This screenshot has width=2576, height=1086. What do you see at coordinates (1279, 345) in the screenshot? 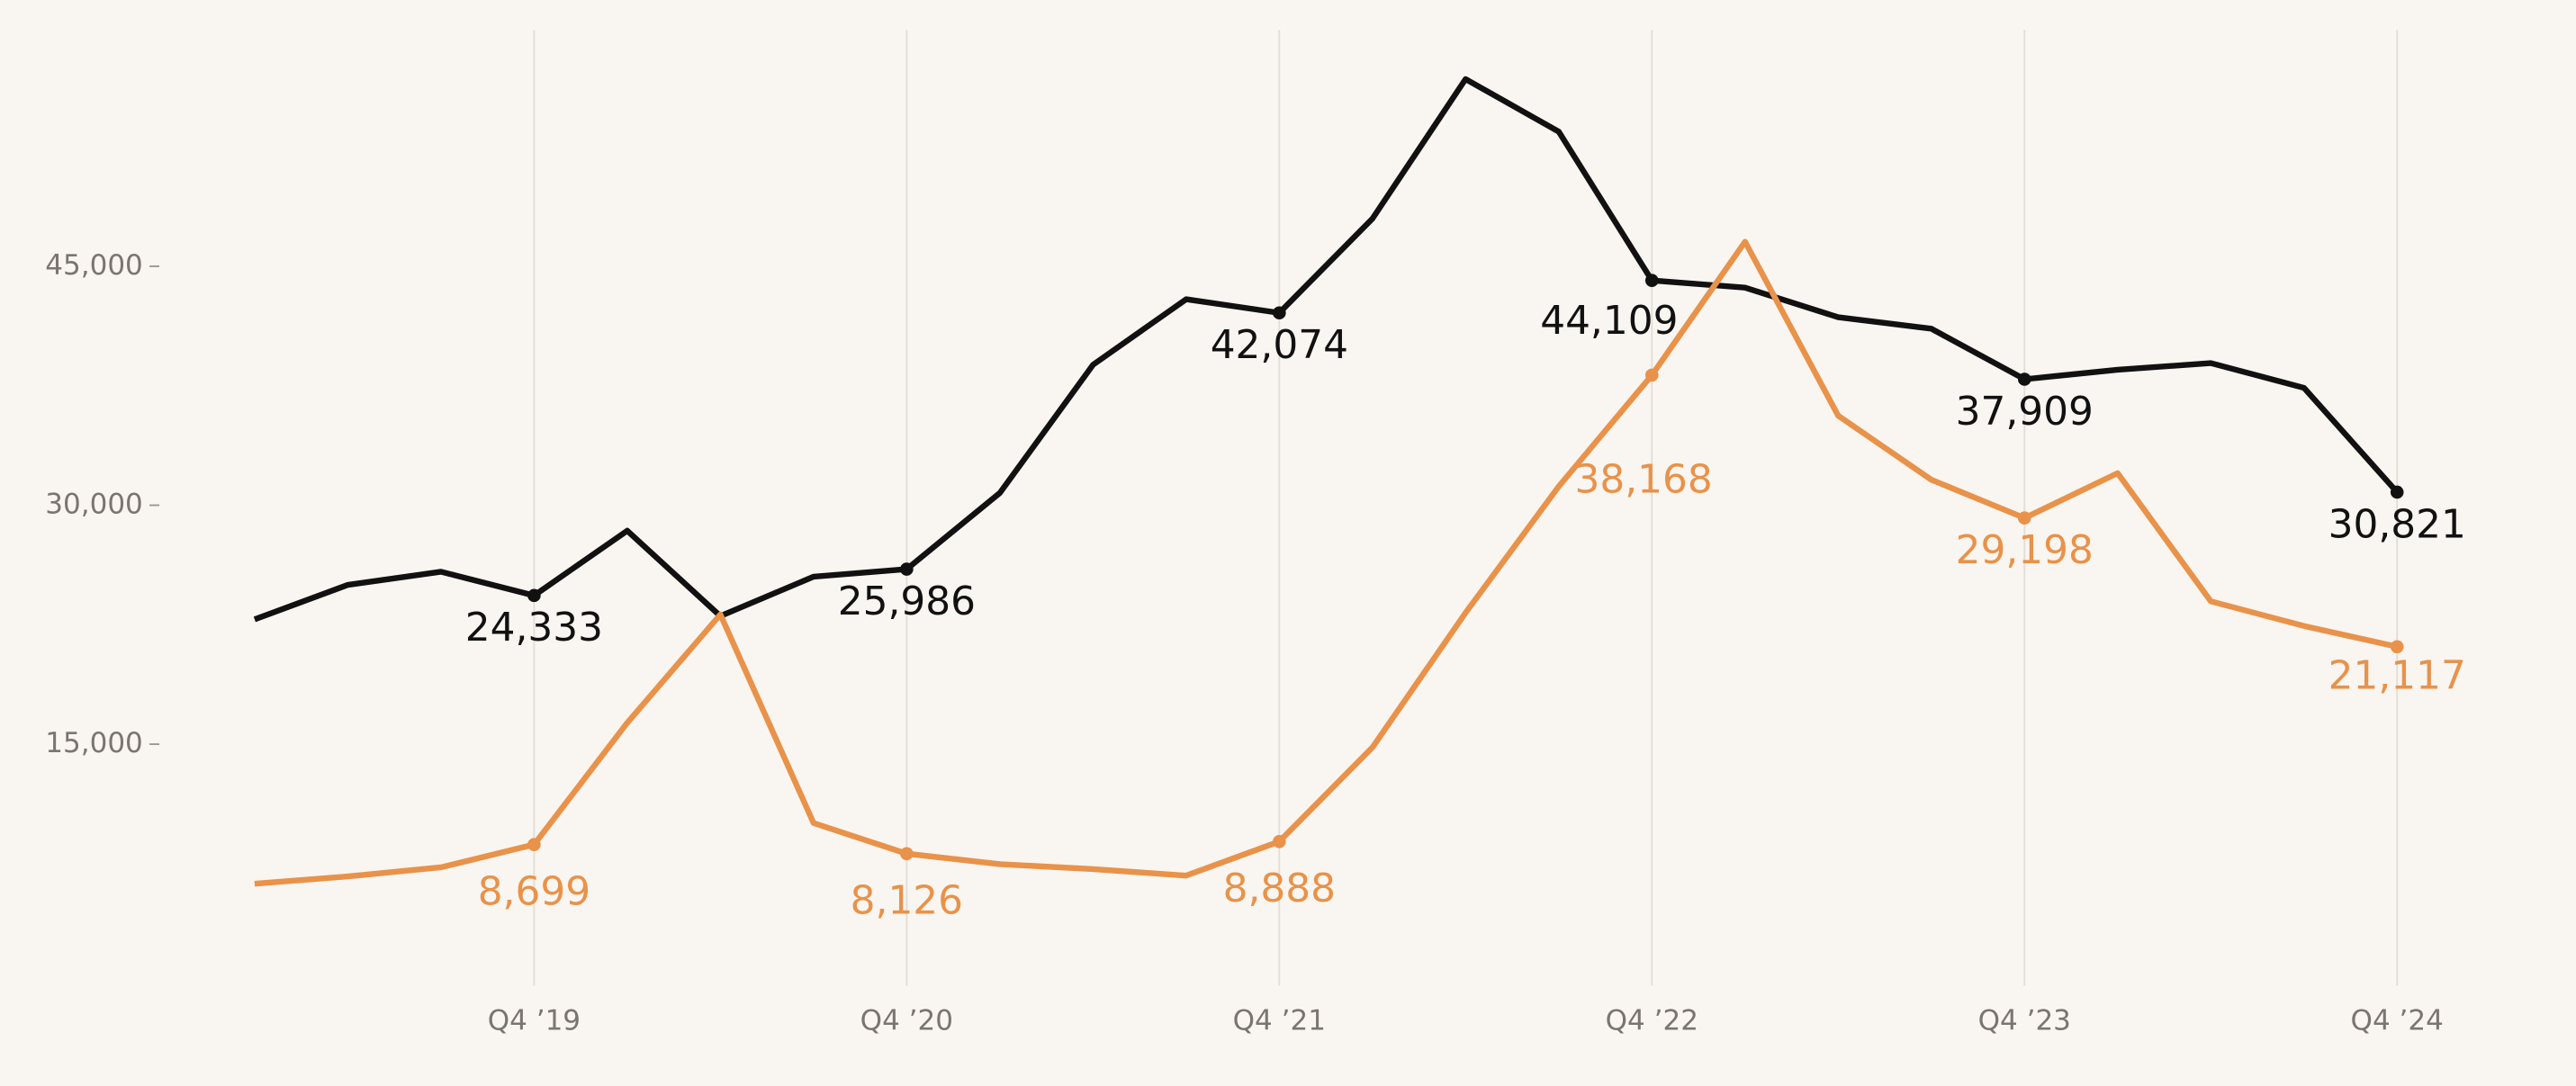
I see `data-label: 42,074` at bounding box center [1279, 345].